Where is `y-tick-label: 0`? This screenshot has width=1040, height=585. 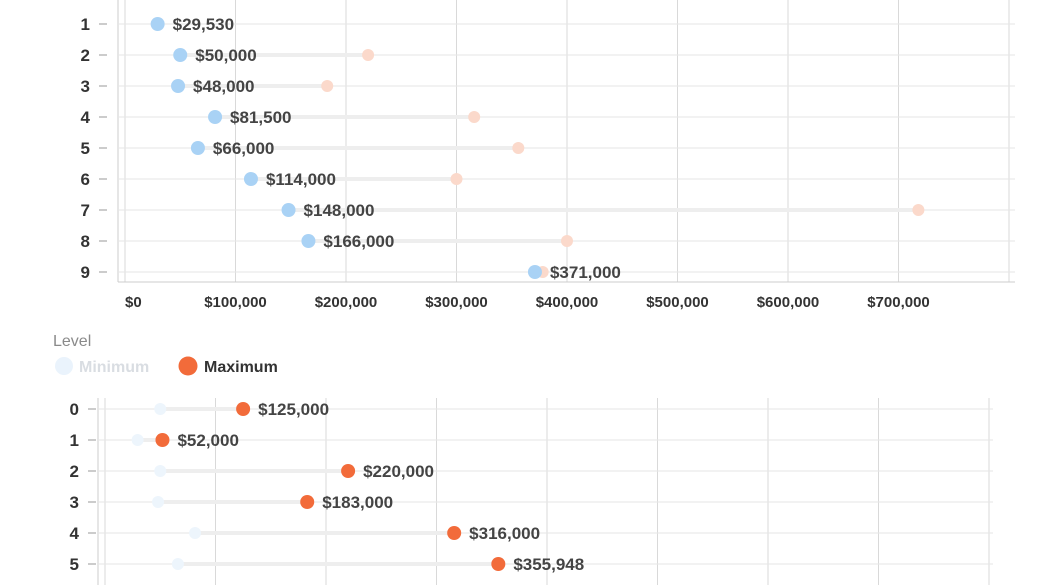
y-tick-label: 0 is located at coordinates (74, 409).